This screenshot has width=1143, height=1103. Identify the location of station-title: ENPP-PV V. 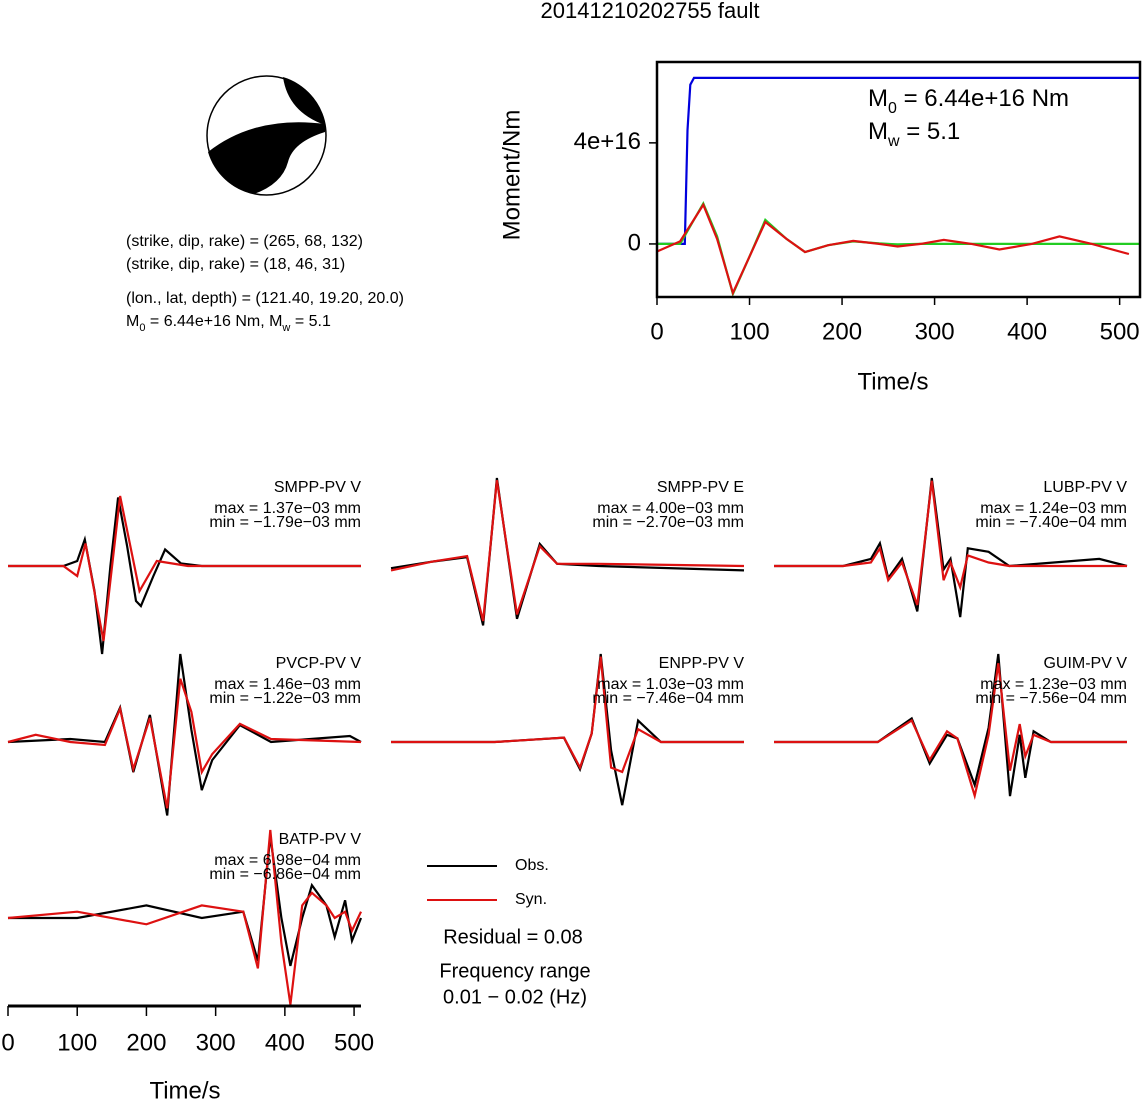
(702, 663).